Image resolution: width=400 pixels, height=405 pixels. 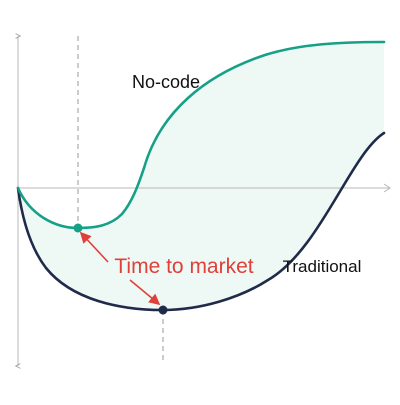 I want to click on traditional-label: Traditional, so click(x=322, y=266).